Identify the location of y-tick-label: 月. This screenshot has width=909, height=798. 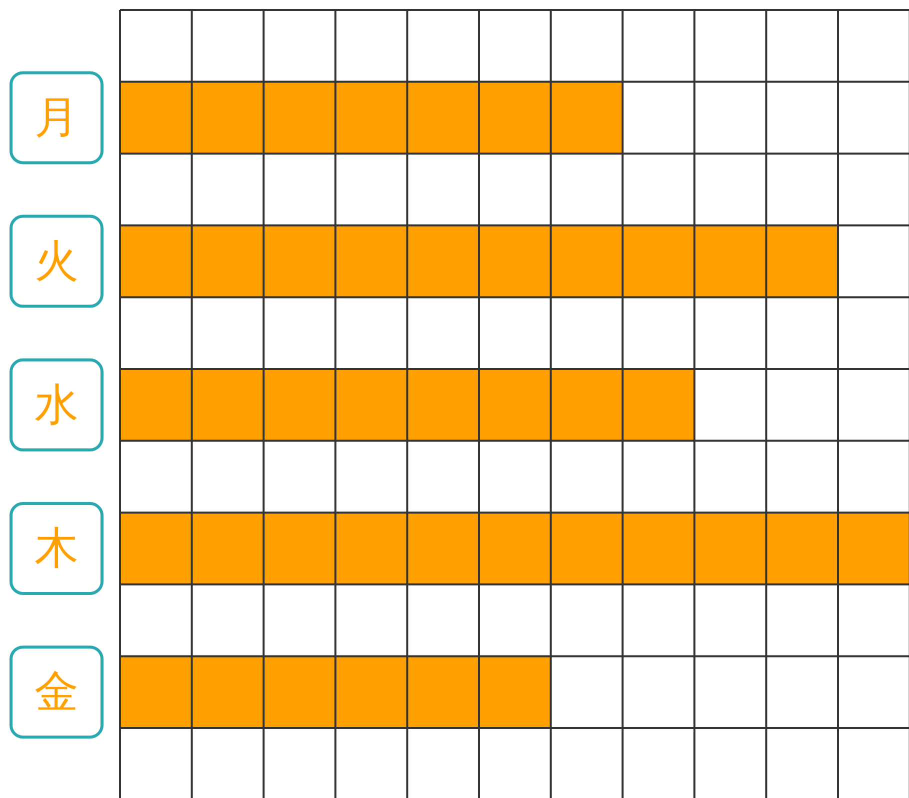
(56, 118).